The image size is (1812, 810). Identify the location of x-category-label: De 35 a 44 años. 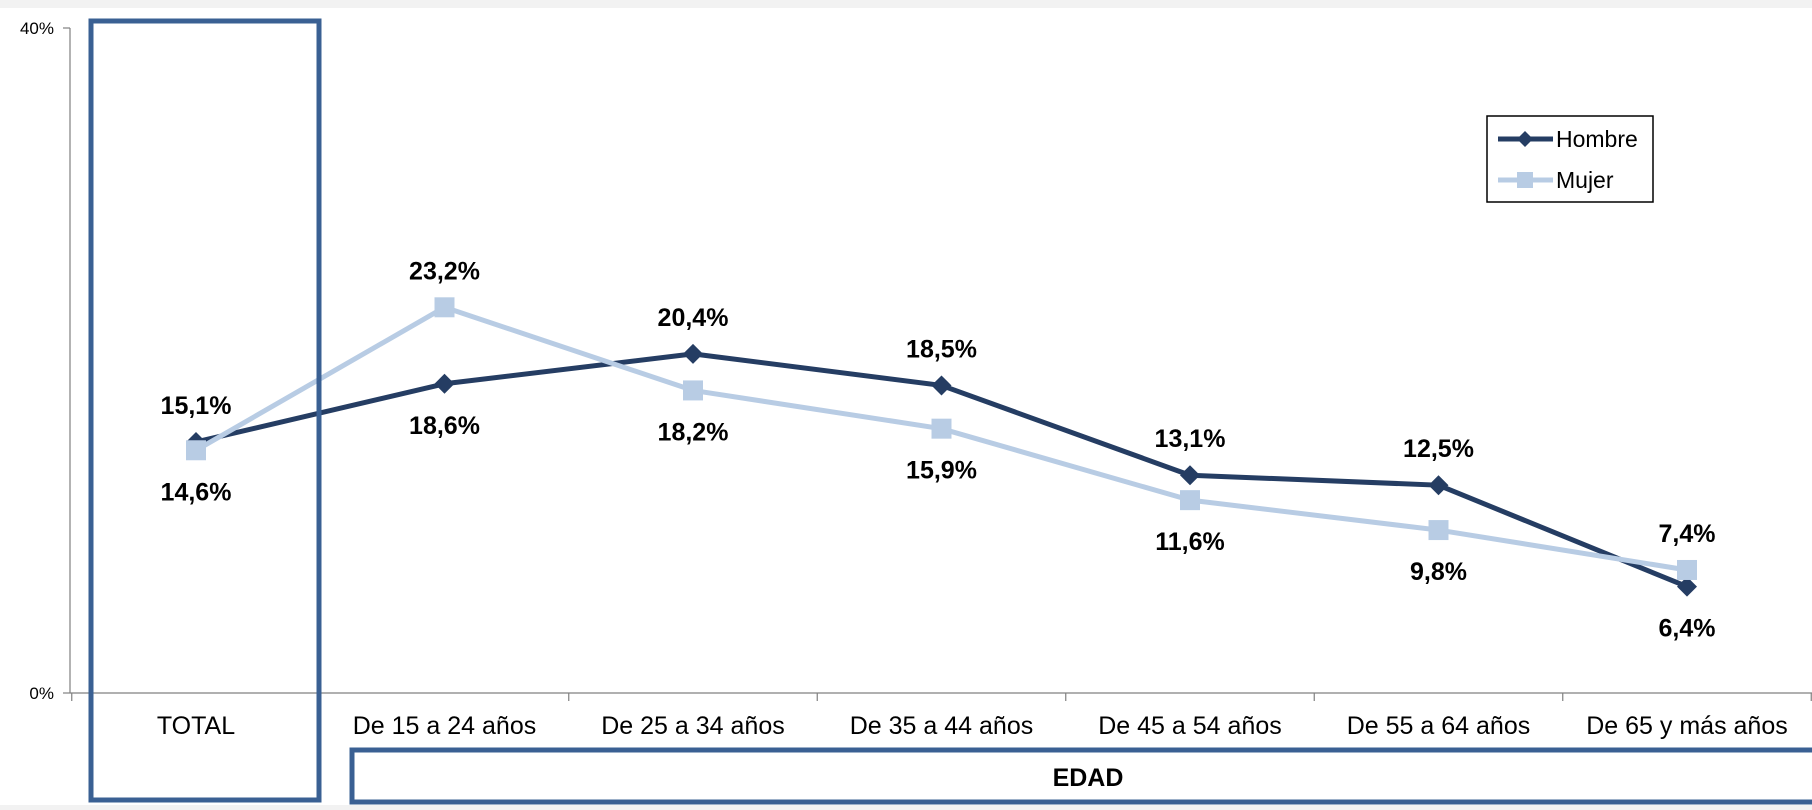
(941, 726).